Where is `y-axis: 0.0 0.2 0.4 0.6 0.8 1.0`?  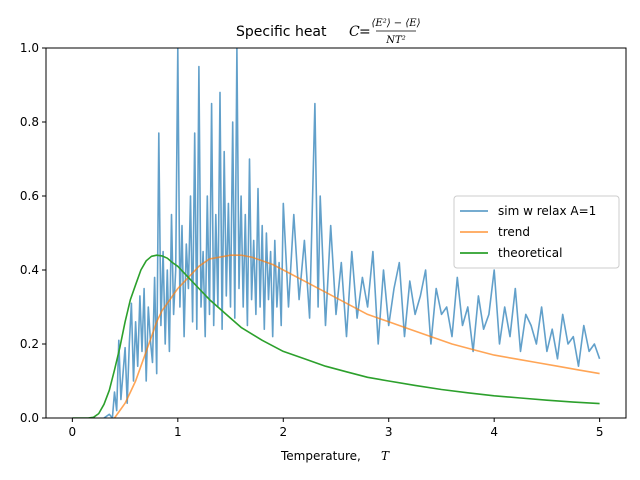 y-axis: 0.0 0.2 0.4 0.6 0.8 1.0 is located at coordinates (33, 233).